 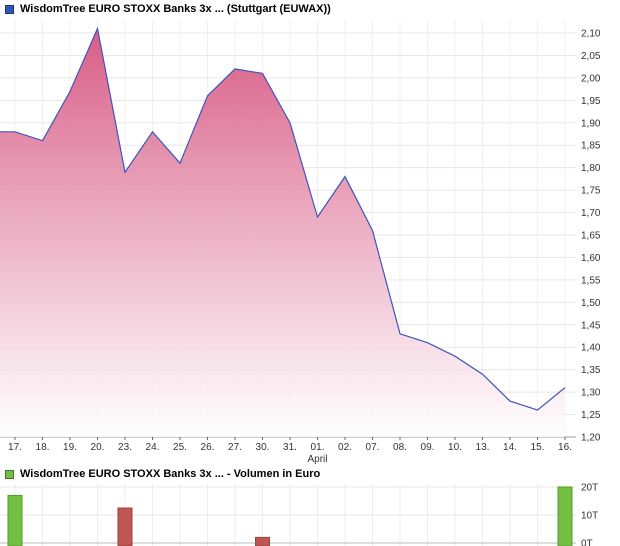 What do you see at coordinates (345, 447) in the screenshot?
I see `svg-text: 02.` at bounding box center [345, 447].